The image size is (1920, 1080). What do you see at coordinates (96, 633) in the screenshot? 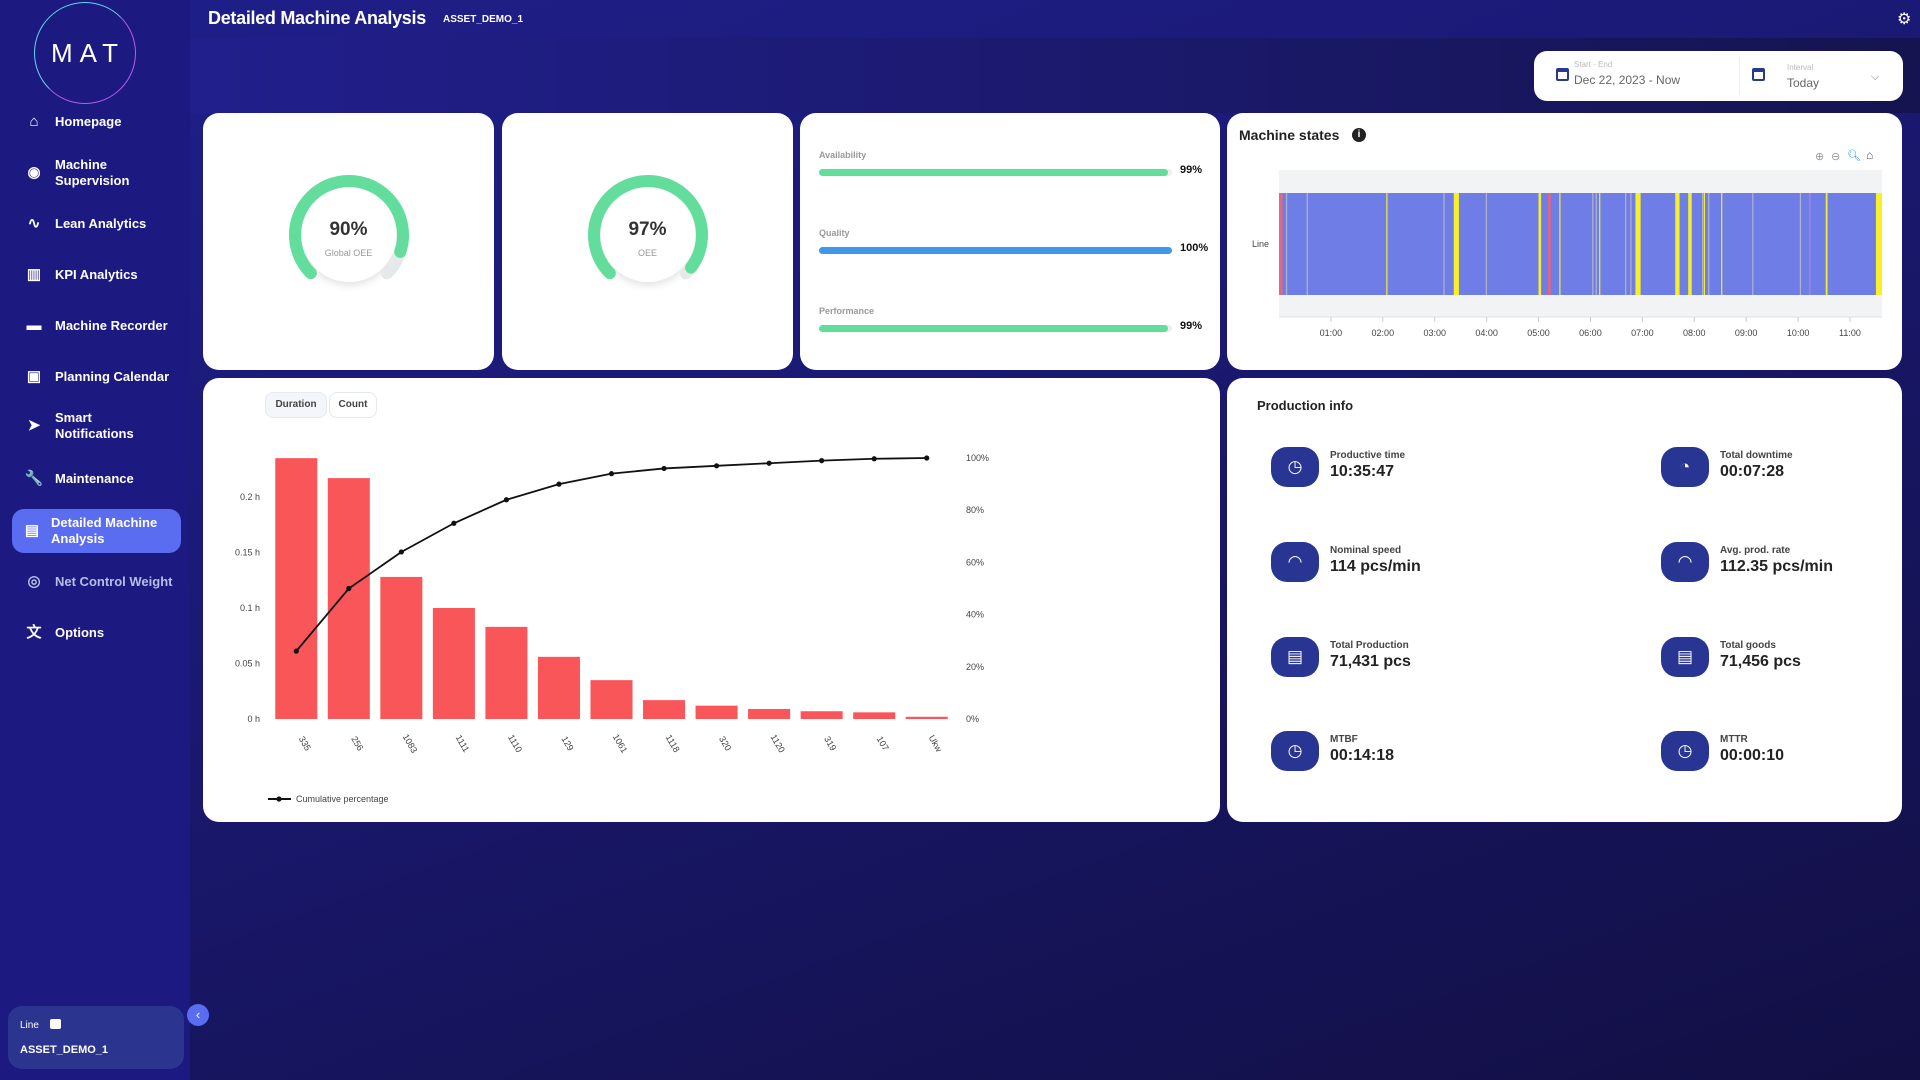
I see `sidebar-item-options: 文 Options` at bounding box center [96, 633].